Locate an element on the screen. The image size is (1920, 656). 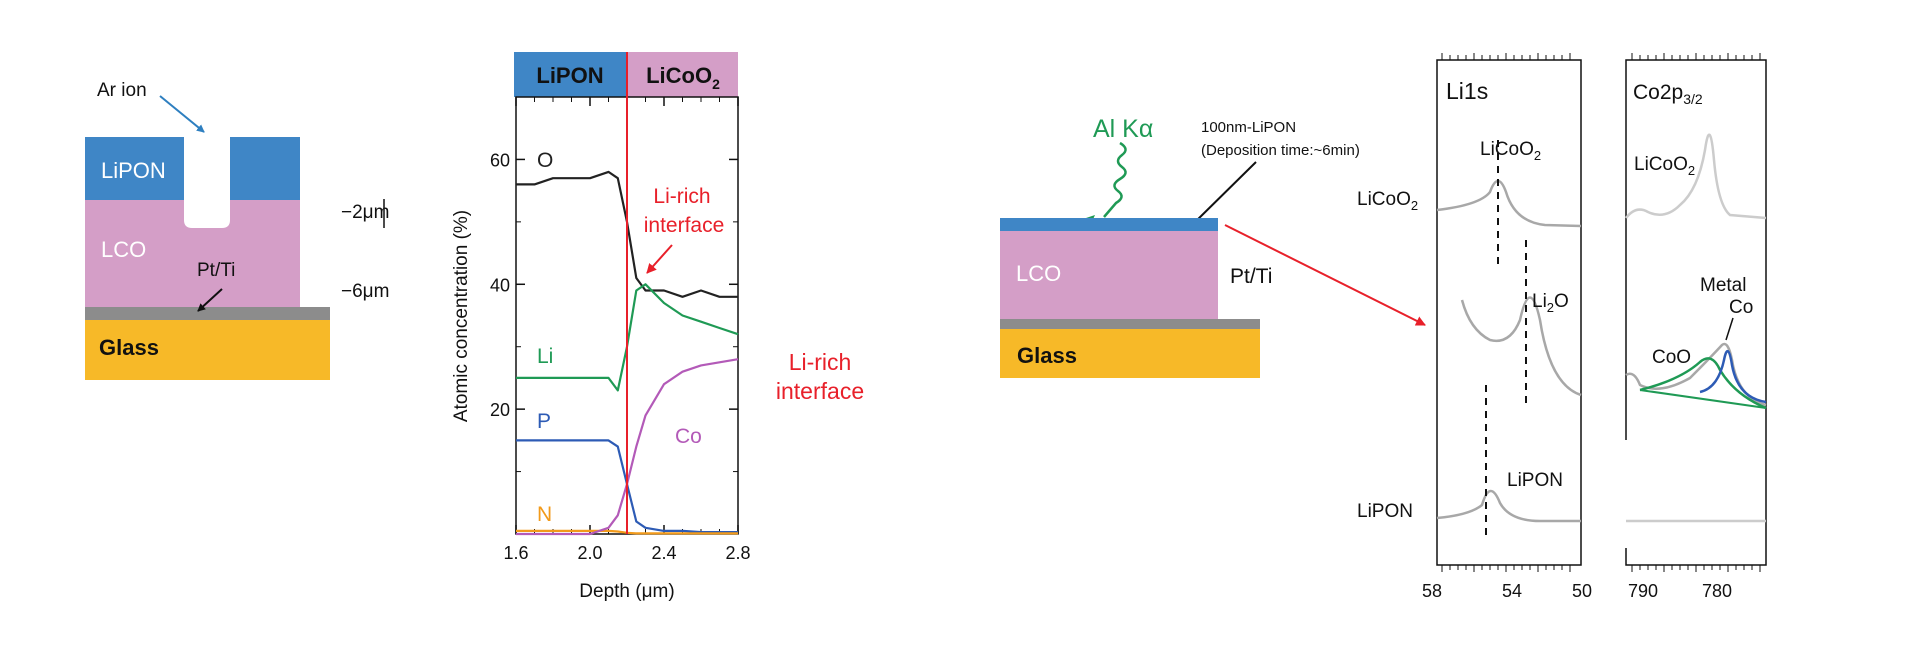
header-lipon-label: LiPON is located at coordinates (569, 75).